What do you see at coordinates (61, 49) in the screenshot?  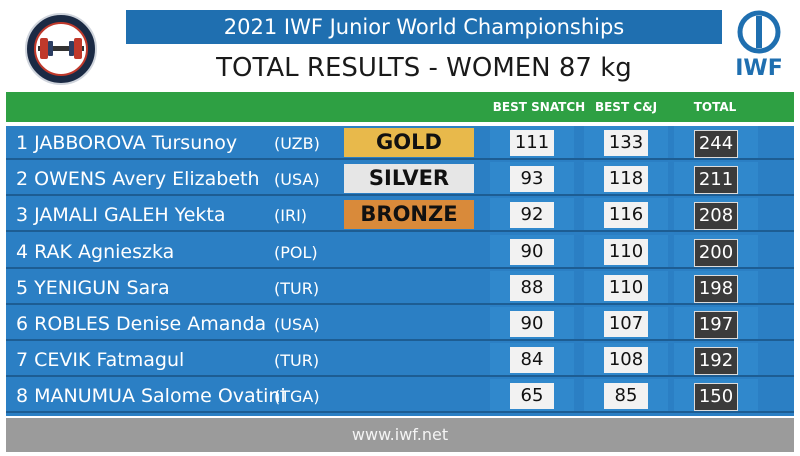 I see `championship-logo-icon` at bounding box center [61, 49].